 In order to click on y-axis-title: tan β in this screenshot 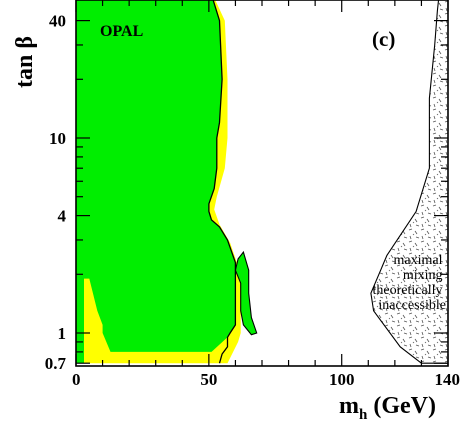, I will do `click(25, 62)`.